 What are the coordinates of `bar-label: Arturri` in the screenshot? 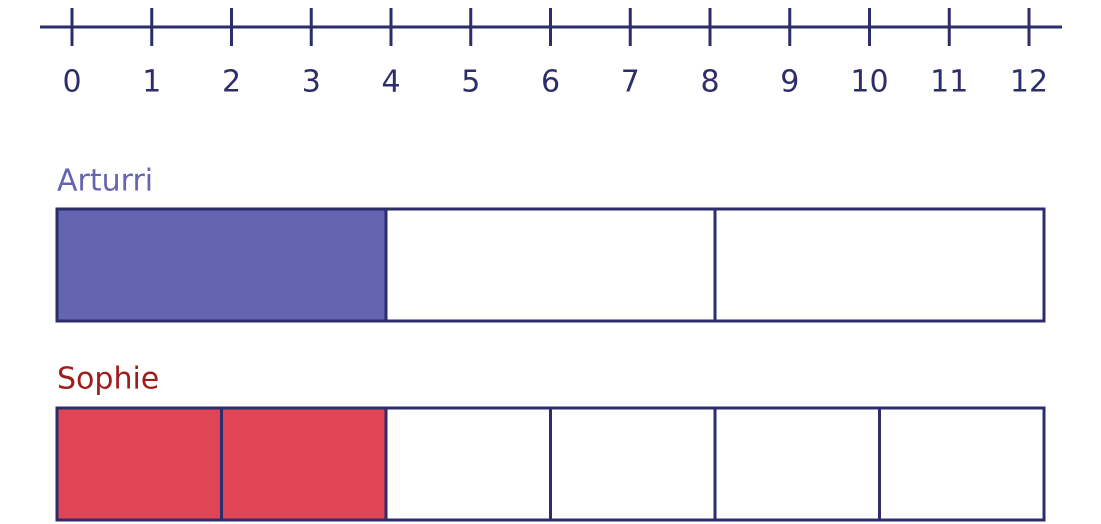 It's located at (105, 181).